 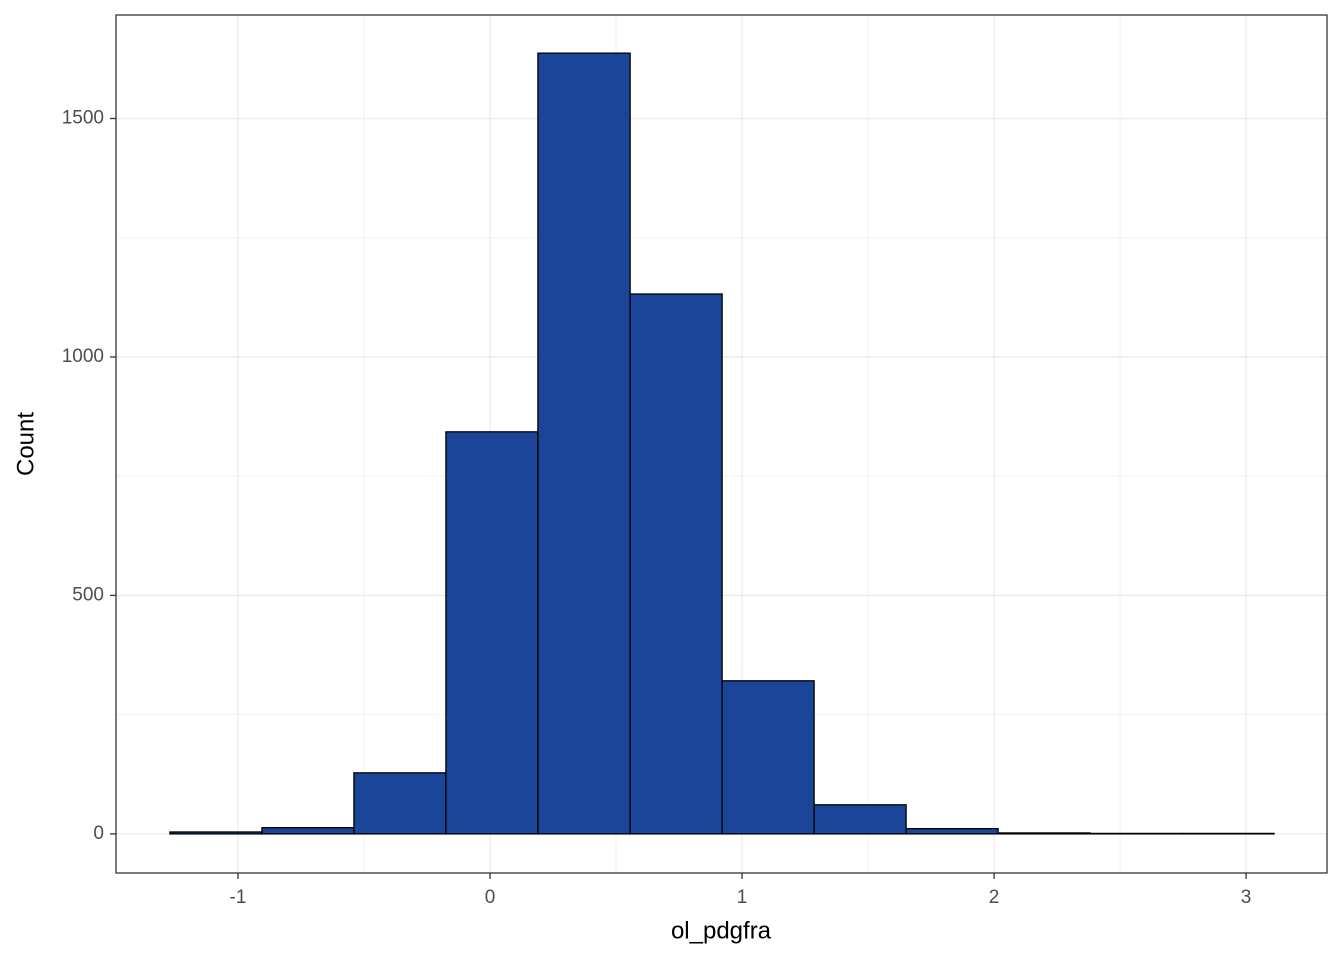 What do you see at coordinates (721, 930) in the screenshot?
I see `x-axis-title: ol_pdgfra` at bounding box center [721, 930].